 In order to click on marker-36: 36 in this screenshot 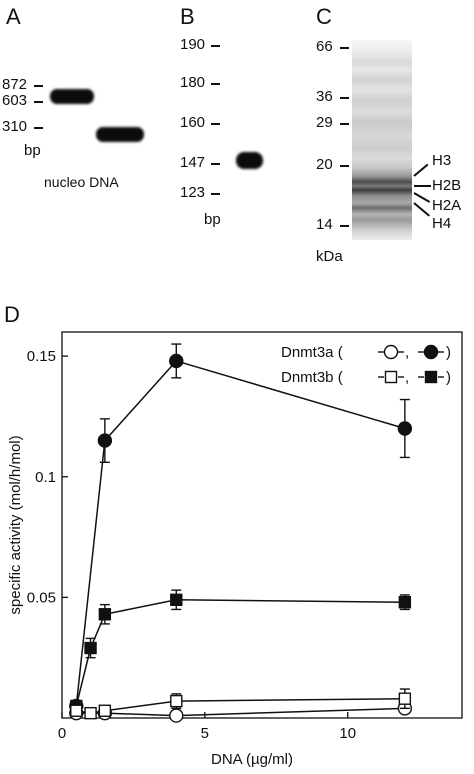, I will do `click(324, 96)`.